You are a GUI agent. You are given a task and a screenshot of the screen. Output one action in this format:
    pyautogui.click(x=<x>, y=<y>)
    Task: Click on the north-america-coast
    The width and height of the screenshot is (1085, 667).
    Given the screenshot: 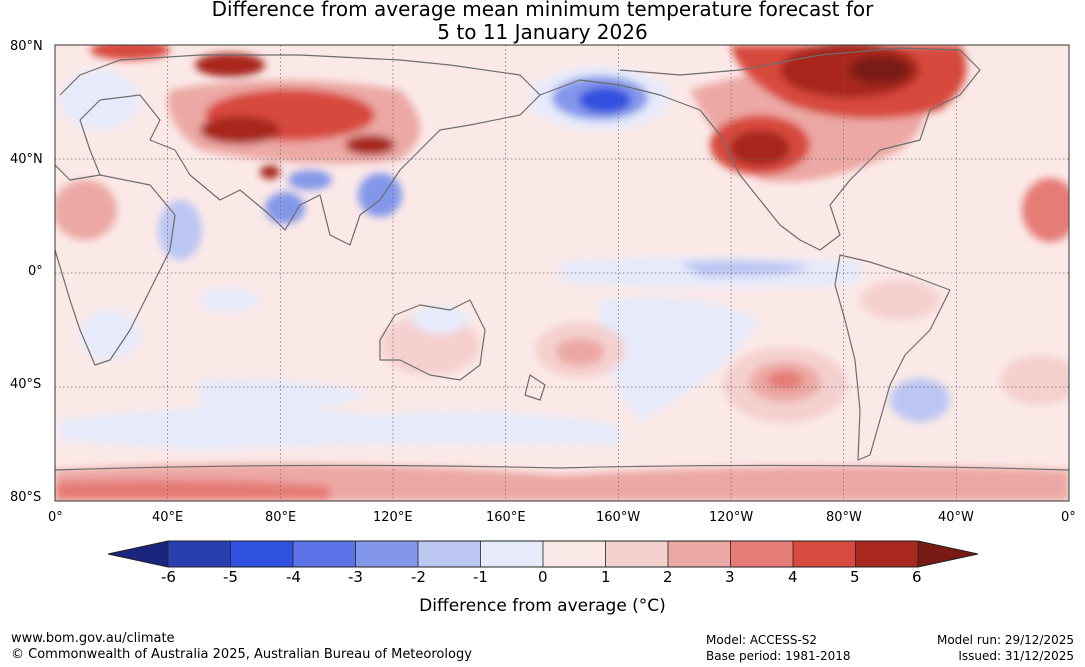 What is the action you would take?
    pyautogui.click(x=760, y=149)
    